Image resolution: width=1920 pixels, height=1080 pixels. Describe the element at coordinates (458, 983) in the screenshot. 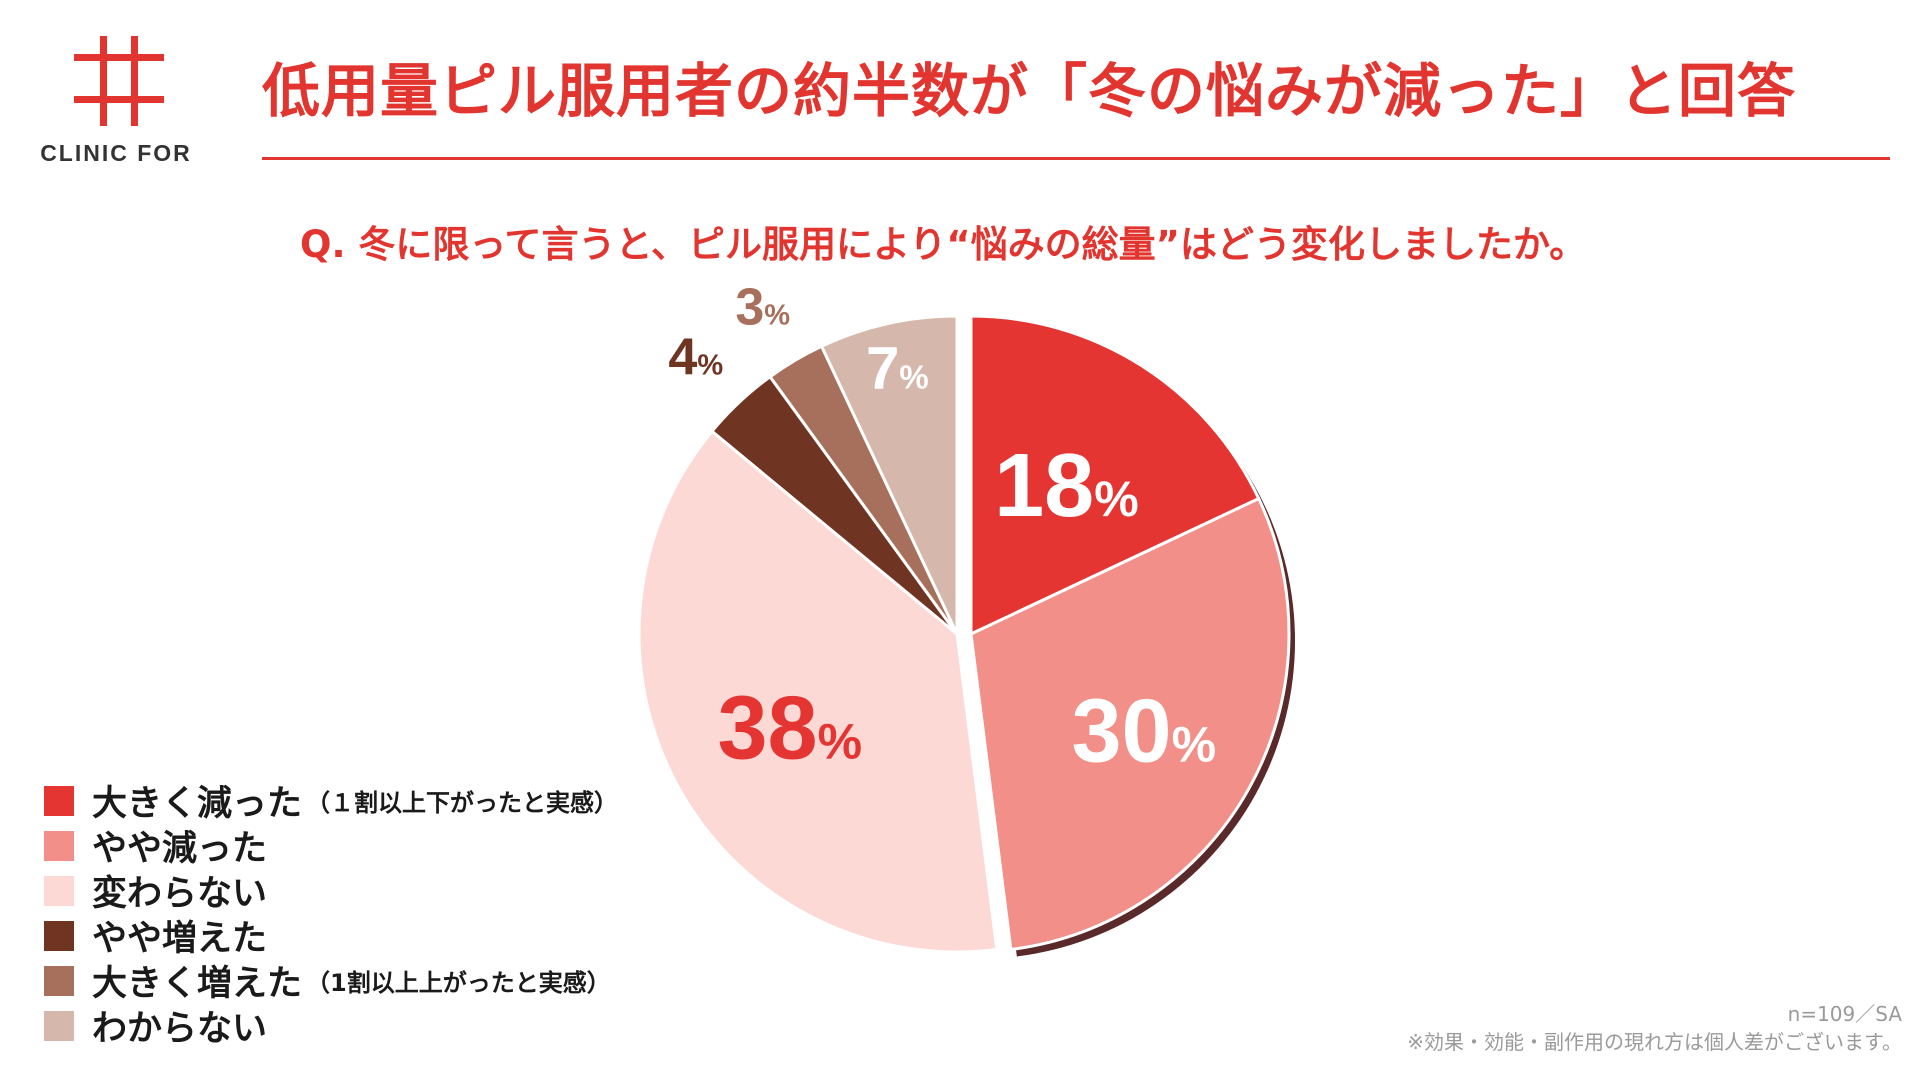

I see `legend-note: （1割以上上がったと実感）` at that location.